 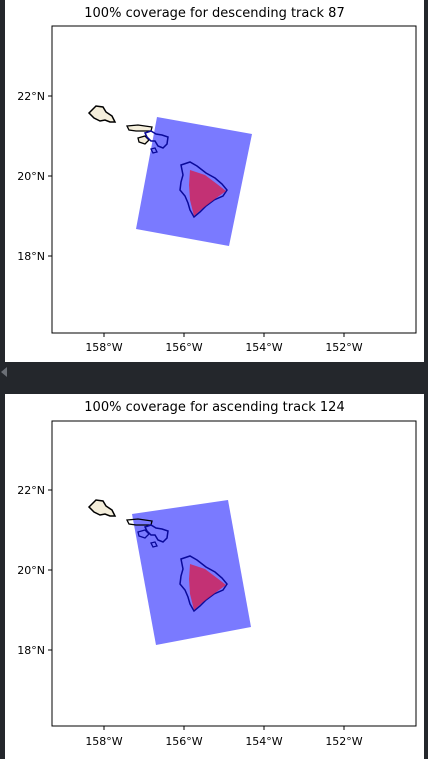 What do you see at coordinates (139, 128) in the screenshot?
I see `island-molokai` at bounding box center [139, 128].